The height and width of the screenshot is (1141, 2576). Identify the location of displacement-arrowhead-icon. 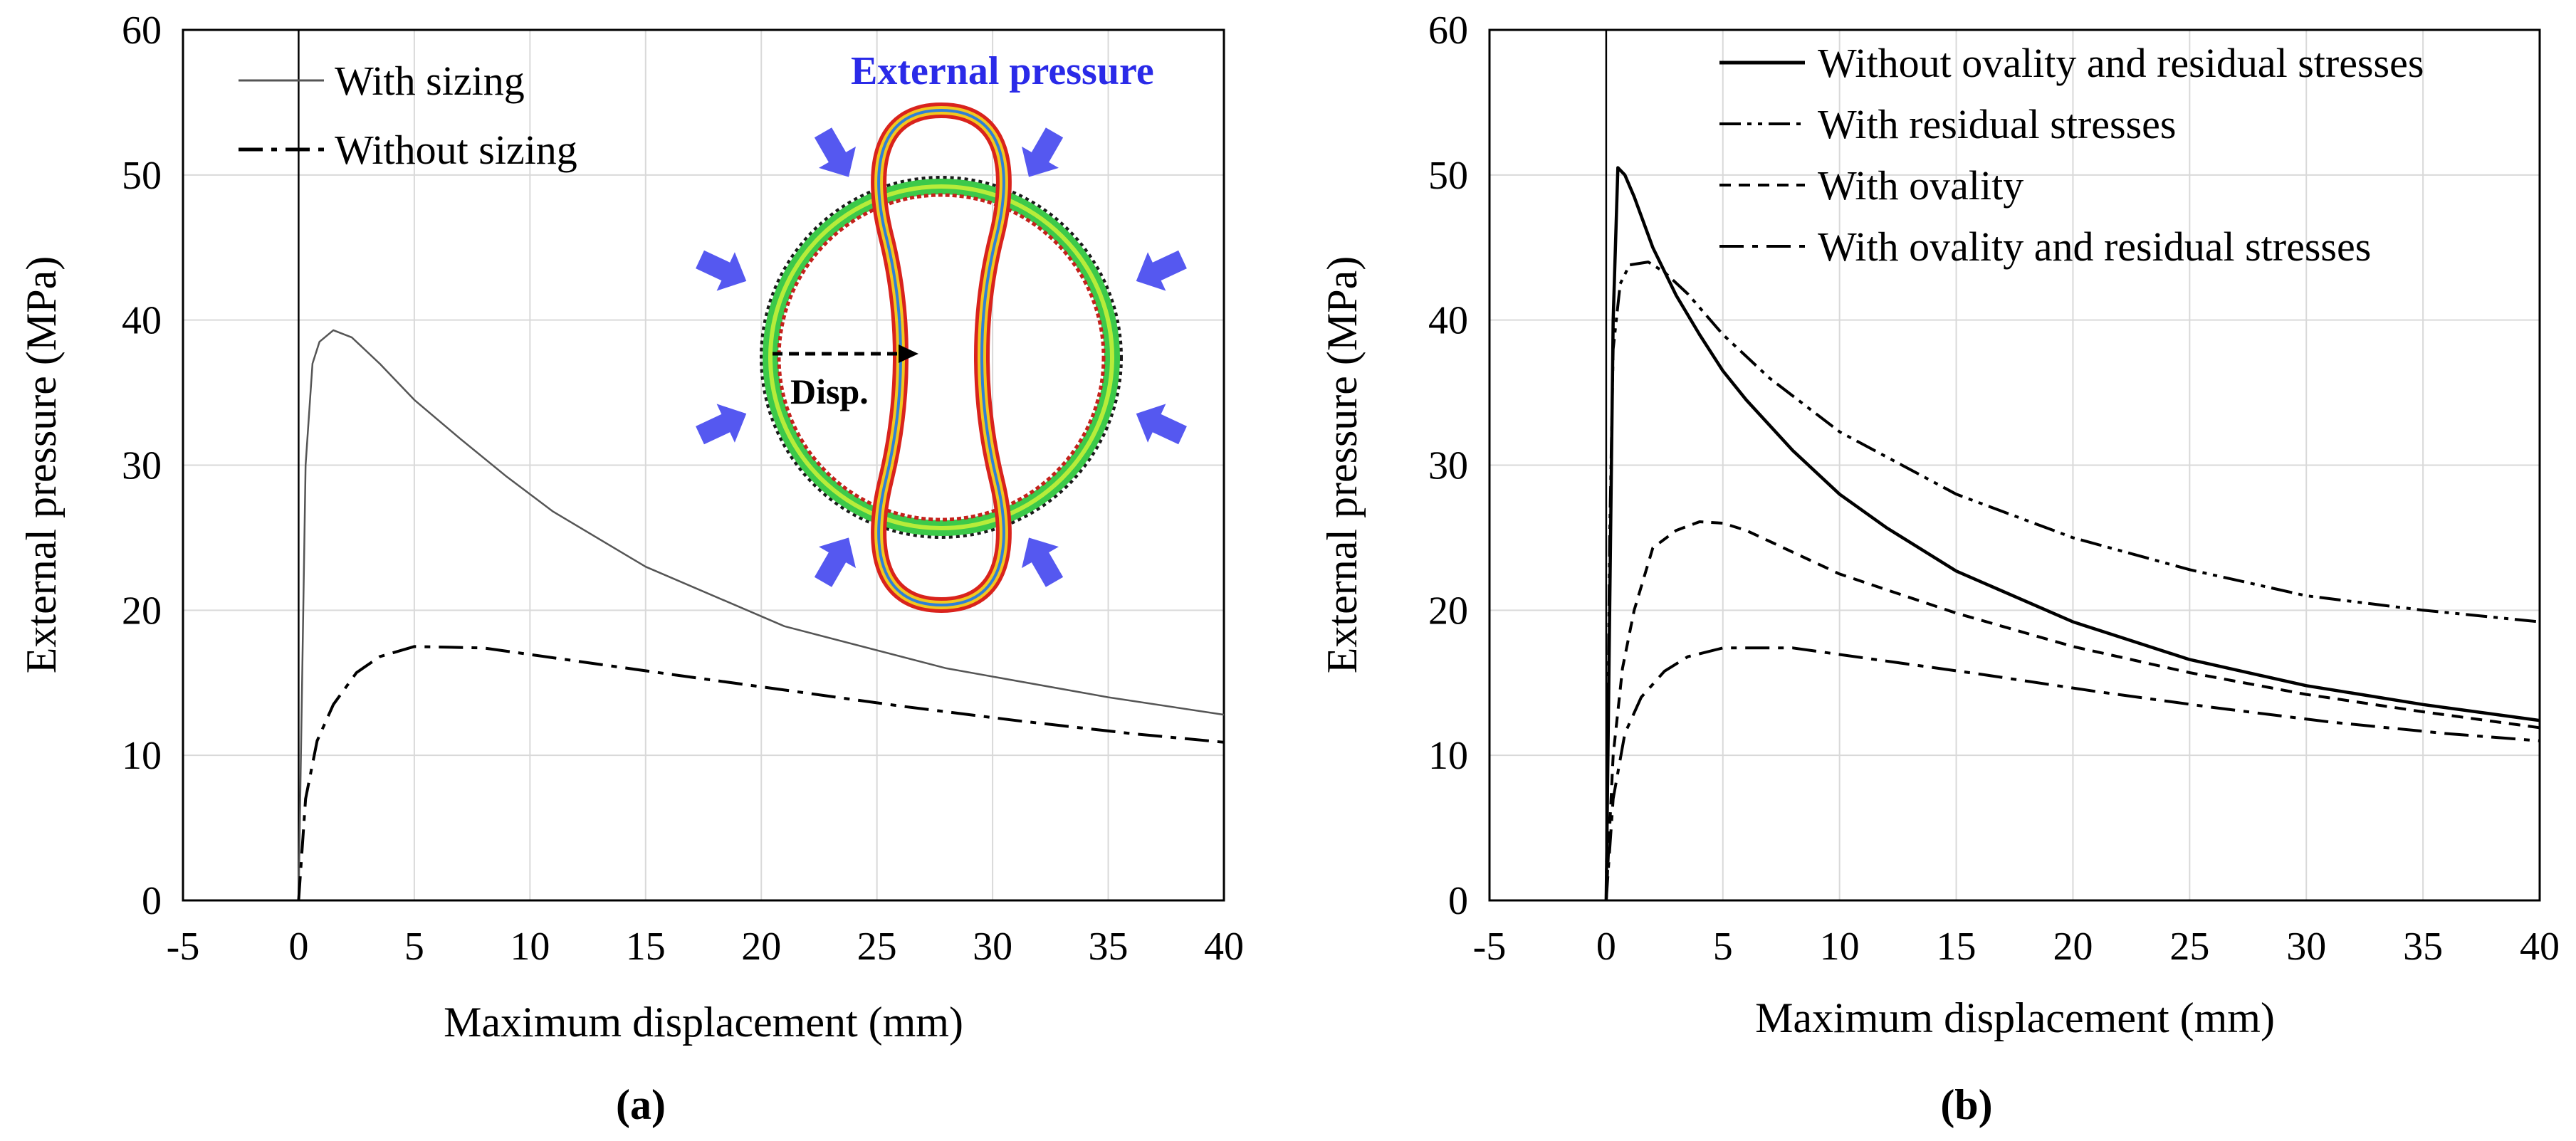
(908, 354).